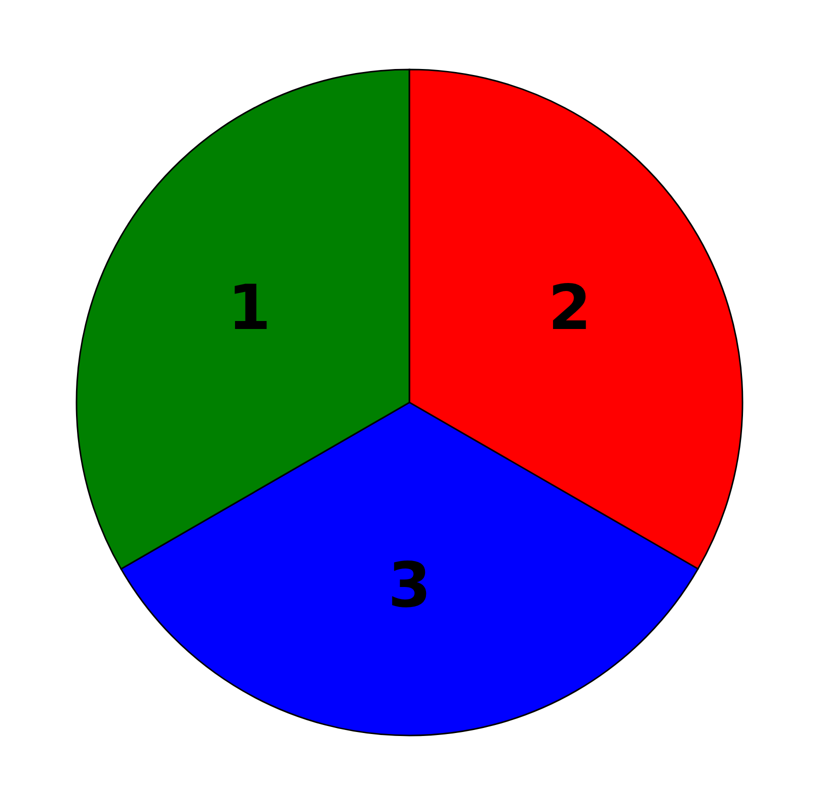 The width and height of the screenshot is (819, 805). I want to click on slice-label: 3, so click(410, 585).